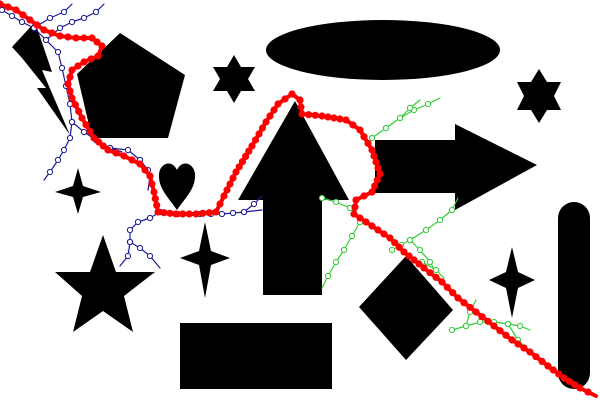 The height and width of the screenshot is (400, 600). I want to click on capsule, so click(574, 295).